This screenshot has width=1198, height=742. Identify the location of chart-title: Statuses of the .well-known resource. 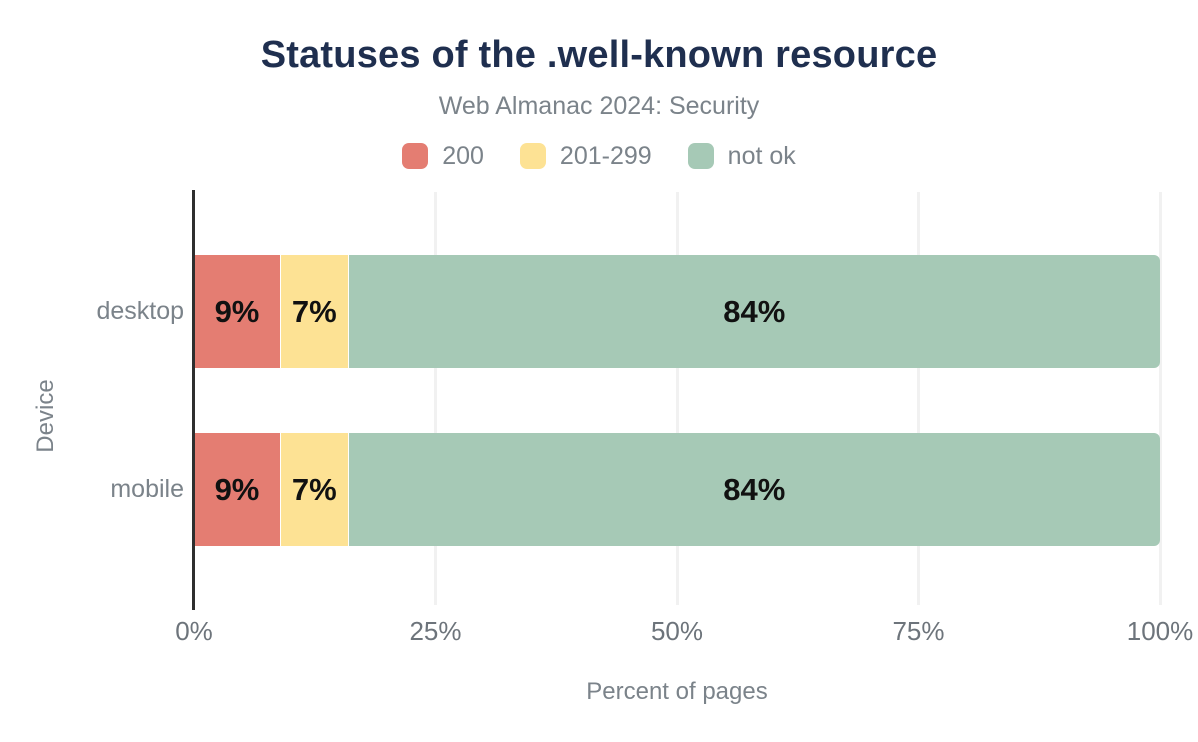
(599, 55).